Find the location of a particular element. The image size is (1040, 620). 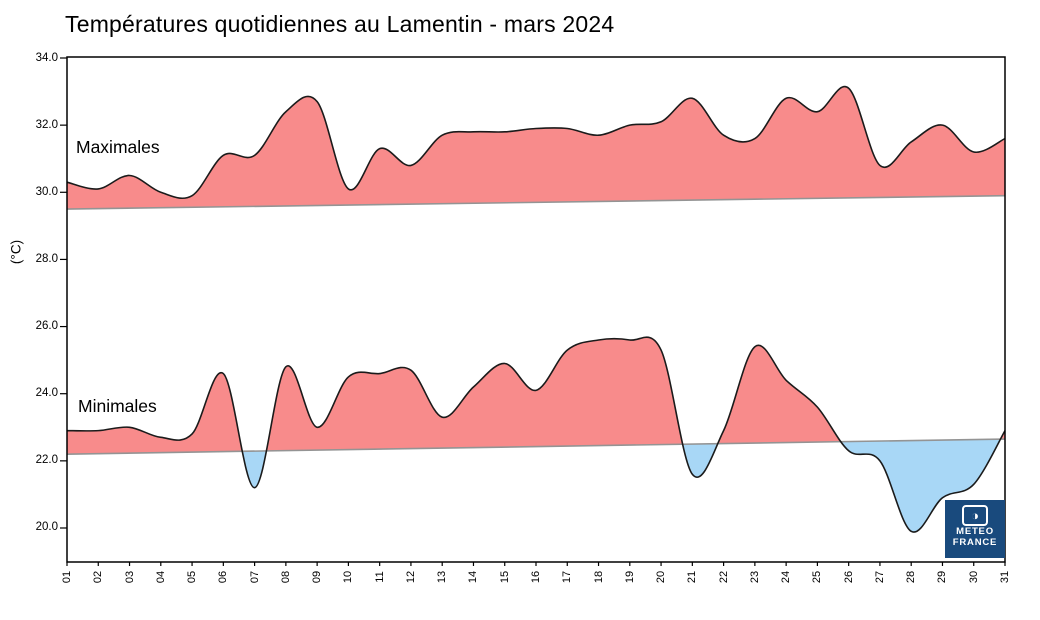

x-tick-label-05: 05 is located at coordinates (192, 577).